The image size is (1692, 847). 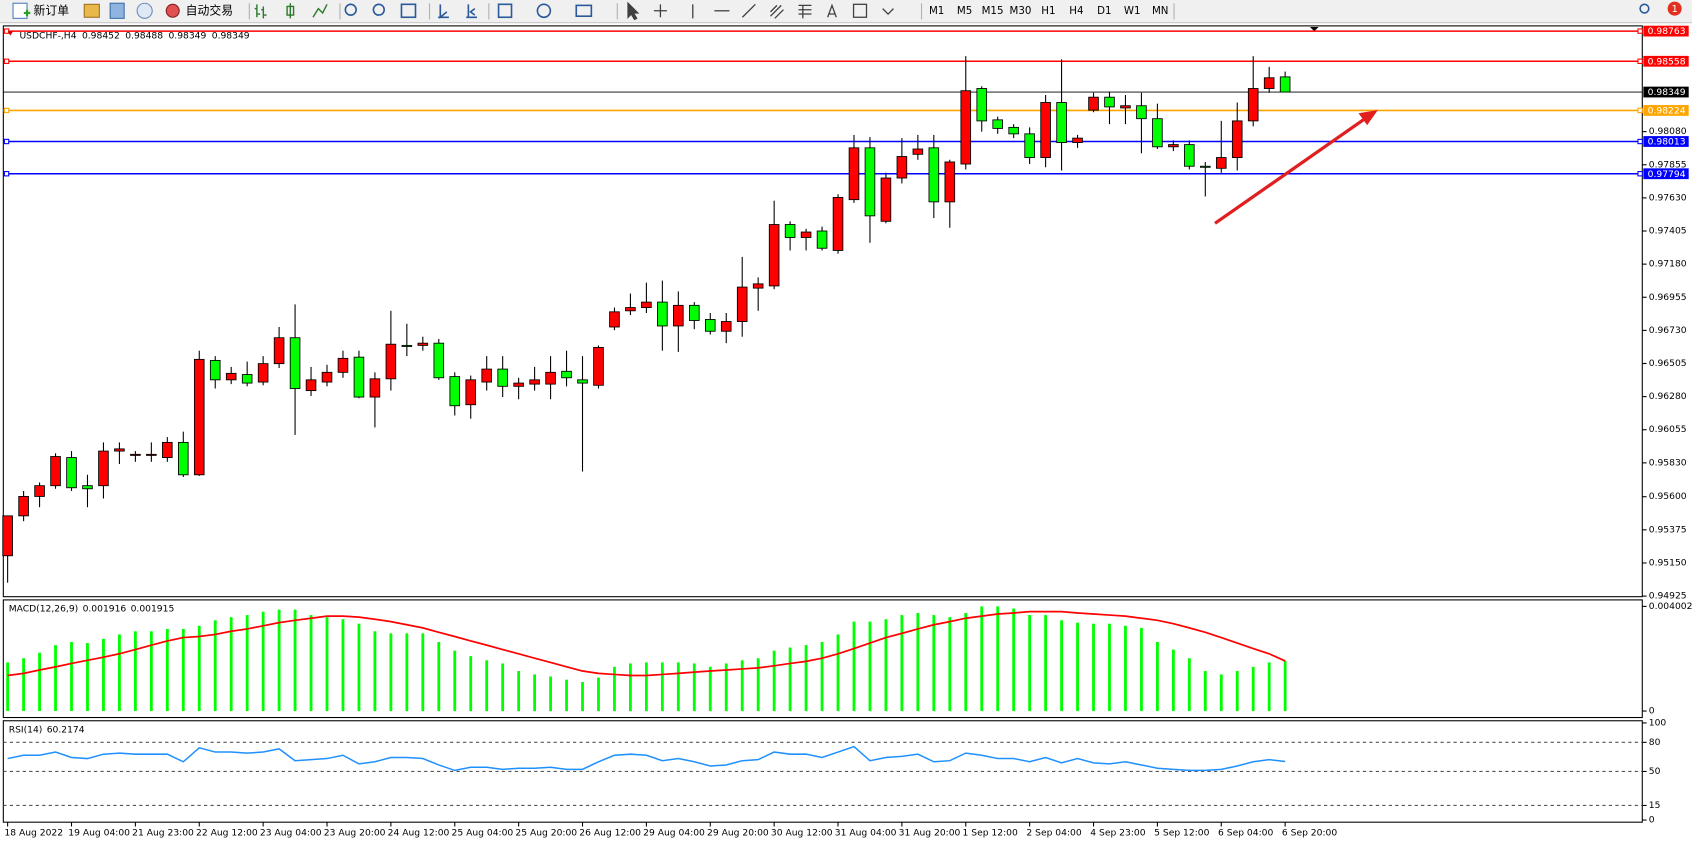 I want to click on rsi-line, so click(x=646, y=758).